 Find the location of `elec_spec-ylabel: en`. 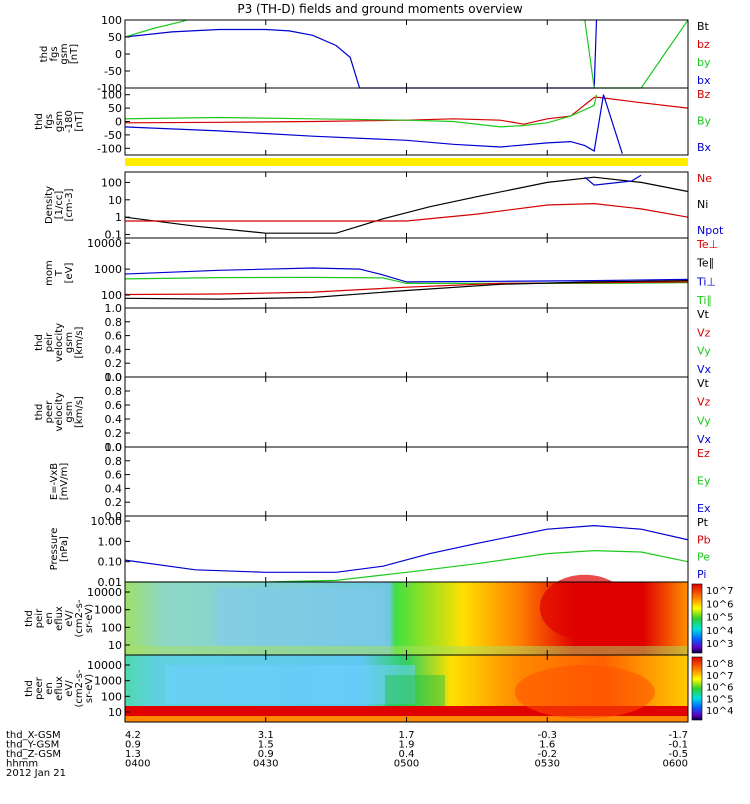

elec_spec-ylabel: en is located at coordinates (49, 688).